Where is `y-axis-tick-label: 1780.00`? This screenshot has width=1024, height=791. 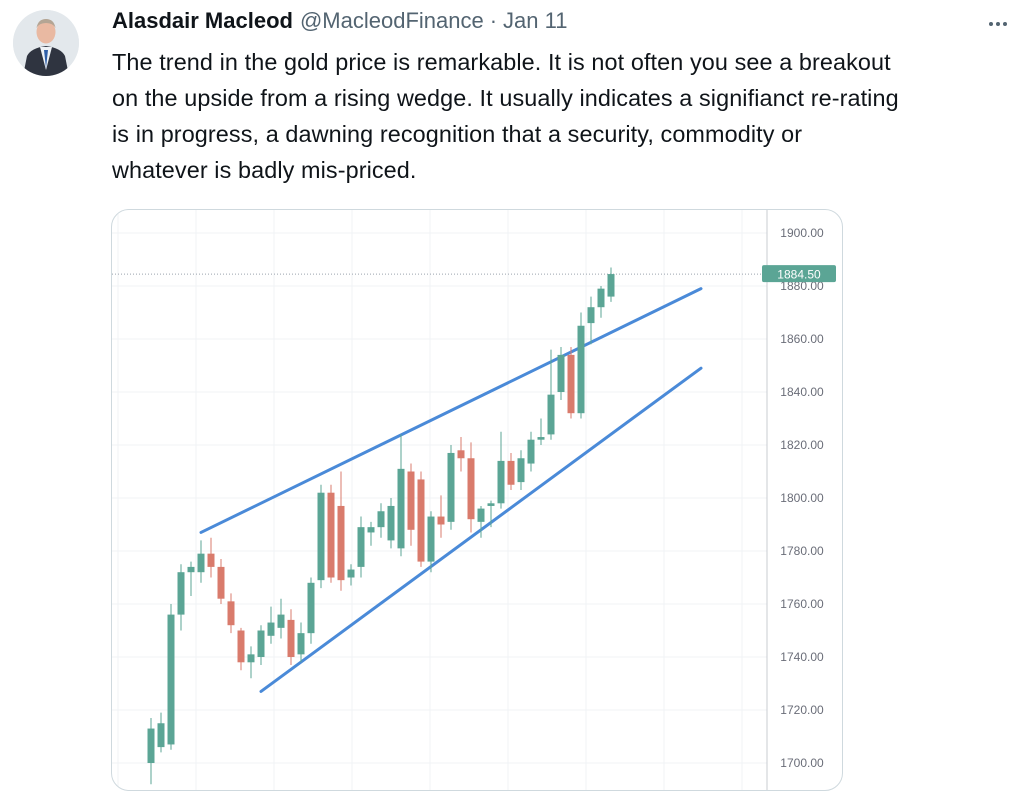 y-axis-tick-label: 1780.00 is located at coordinates (802, 551).